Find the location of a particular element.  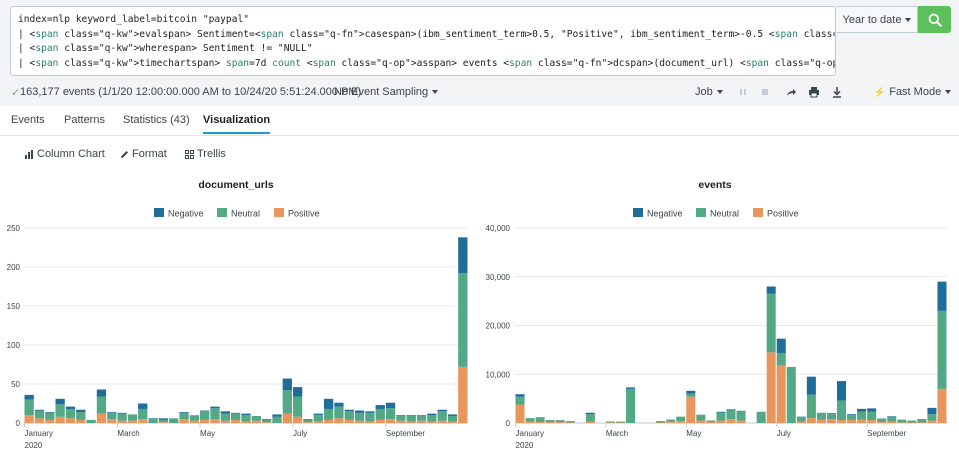

job-menu: Job is located at coordinates (709, 92).